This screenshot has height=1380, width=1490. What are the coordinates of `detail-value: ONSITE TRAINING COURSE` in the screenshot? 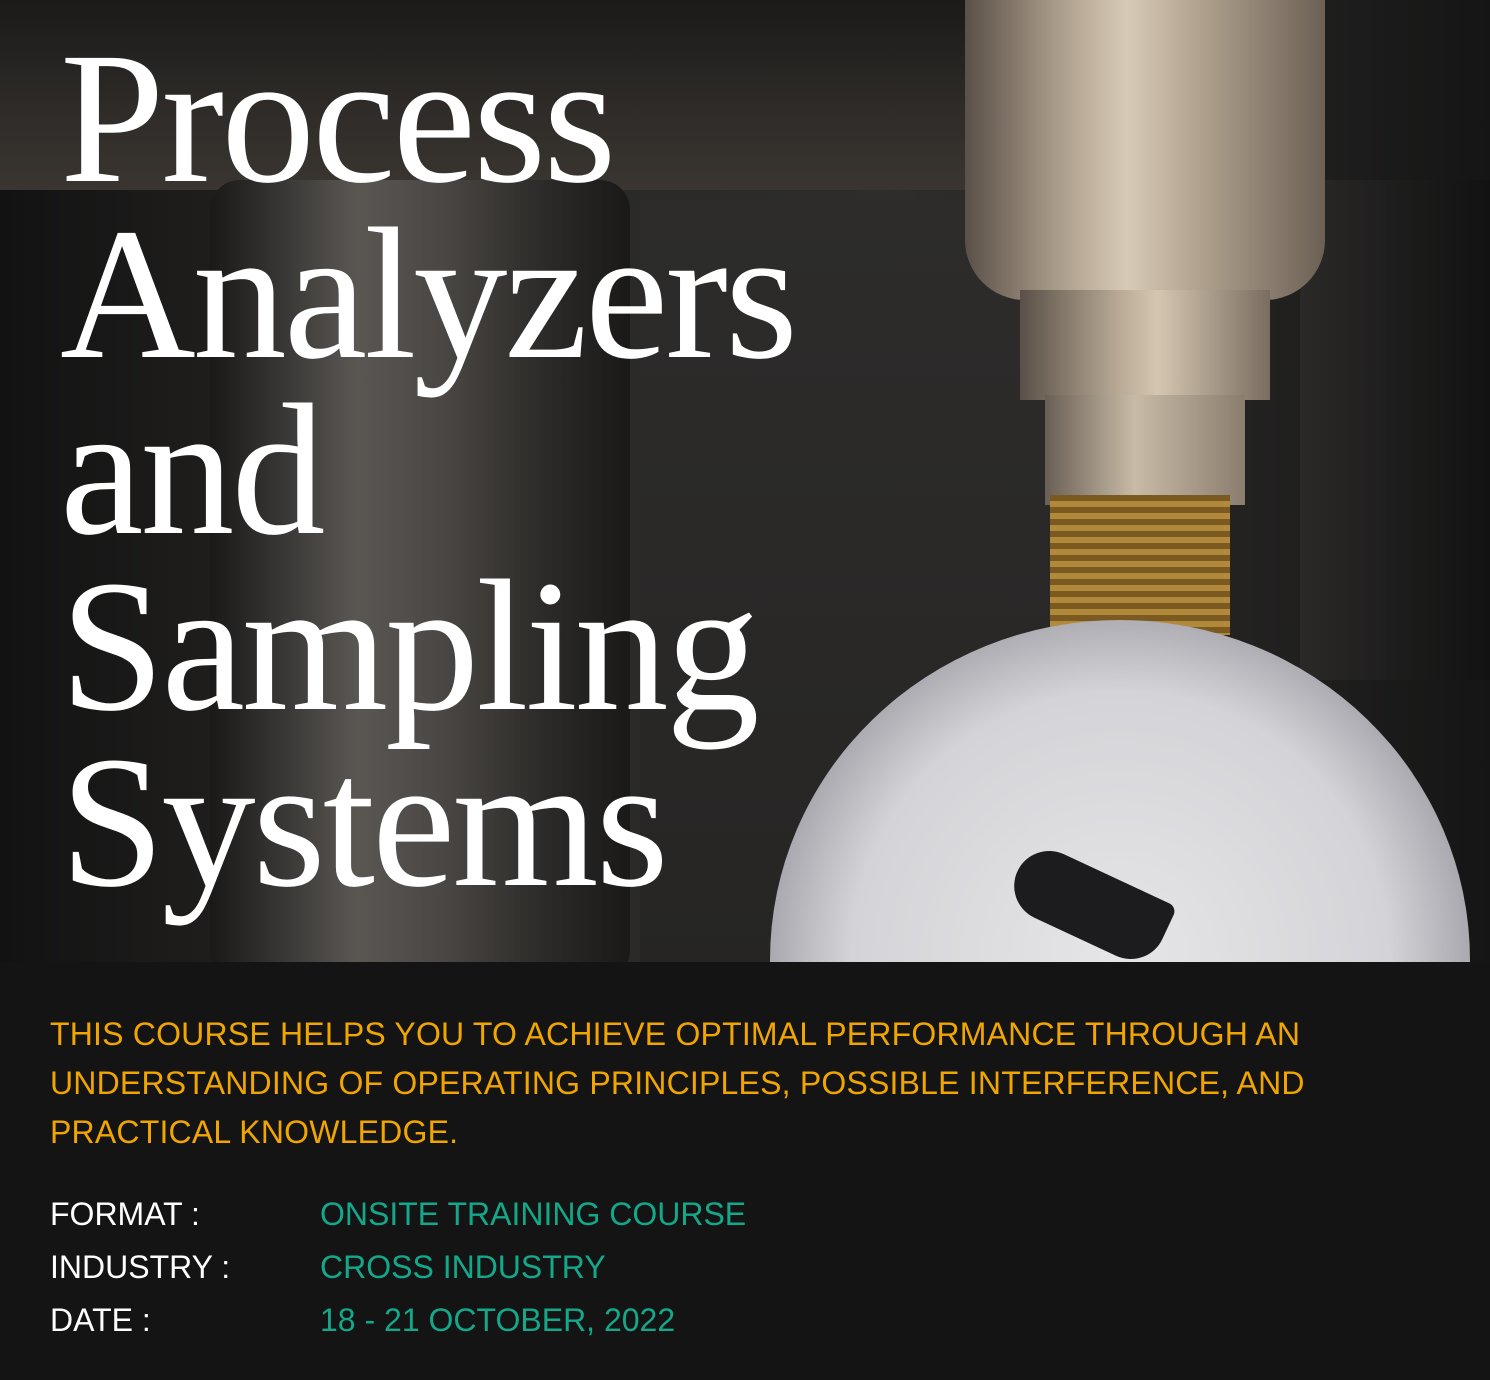 It's located at (533, 1214).